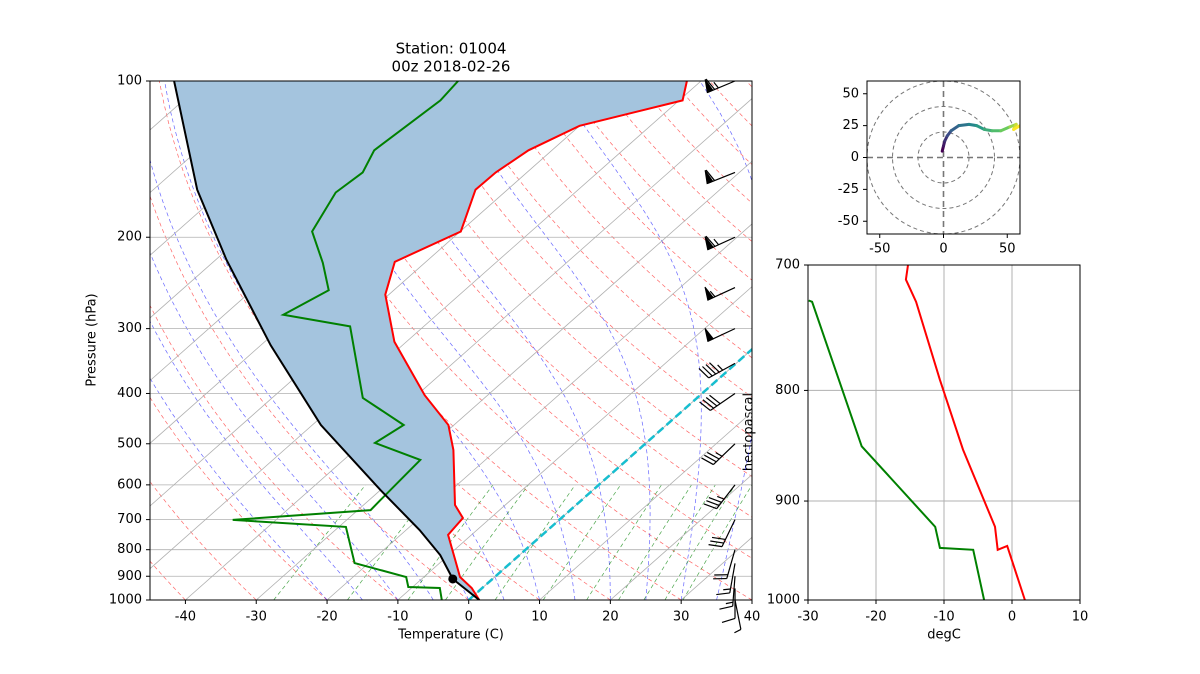 Image resolution: width=1200 pixels, height=674 pixels. I want to click on x-tick-label: 20, so click(610, 617).